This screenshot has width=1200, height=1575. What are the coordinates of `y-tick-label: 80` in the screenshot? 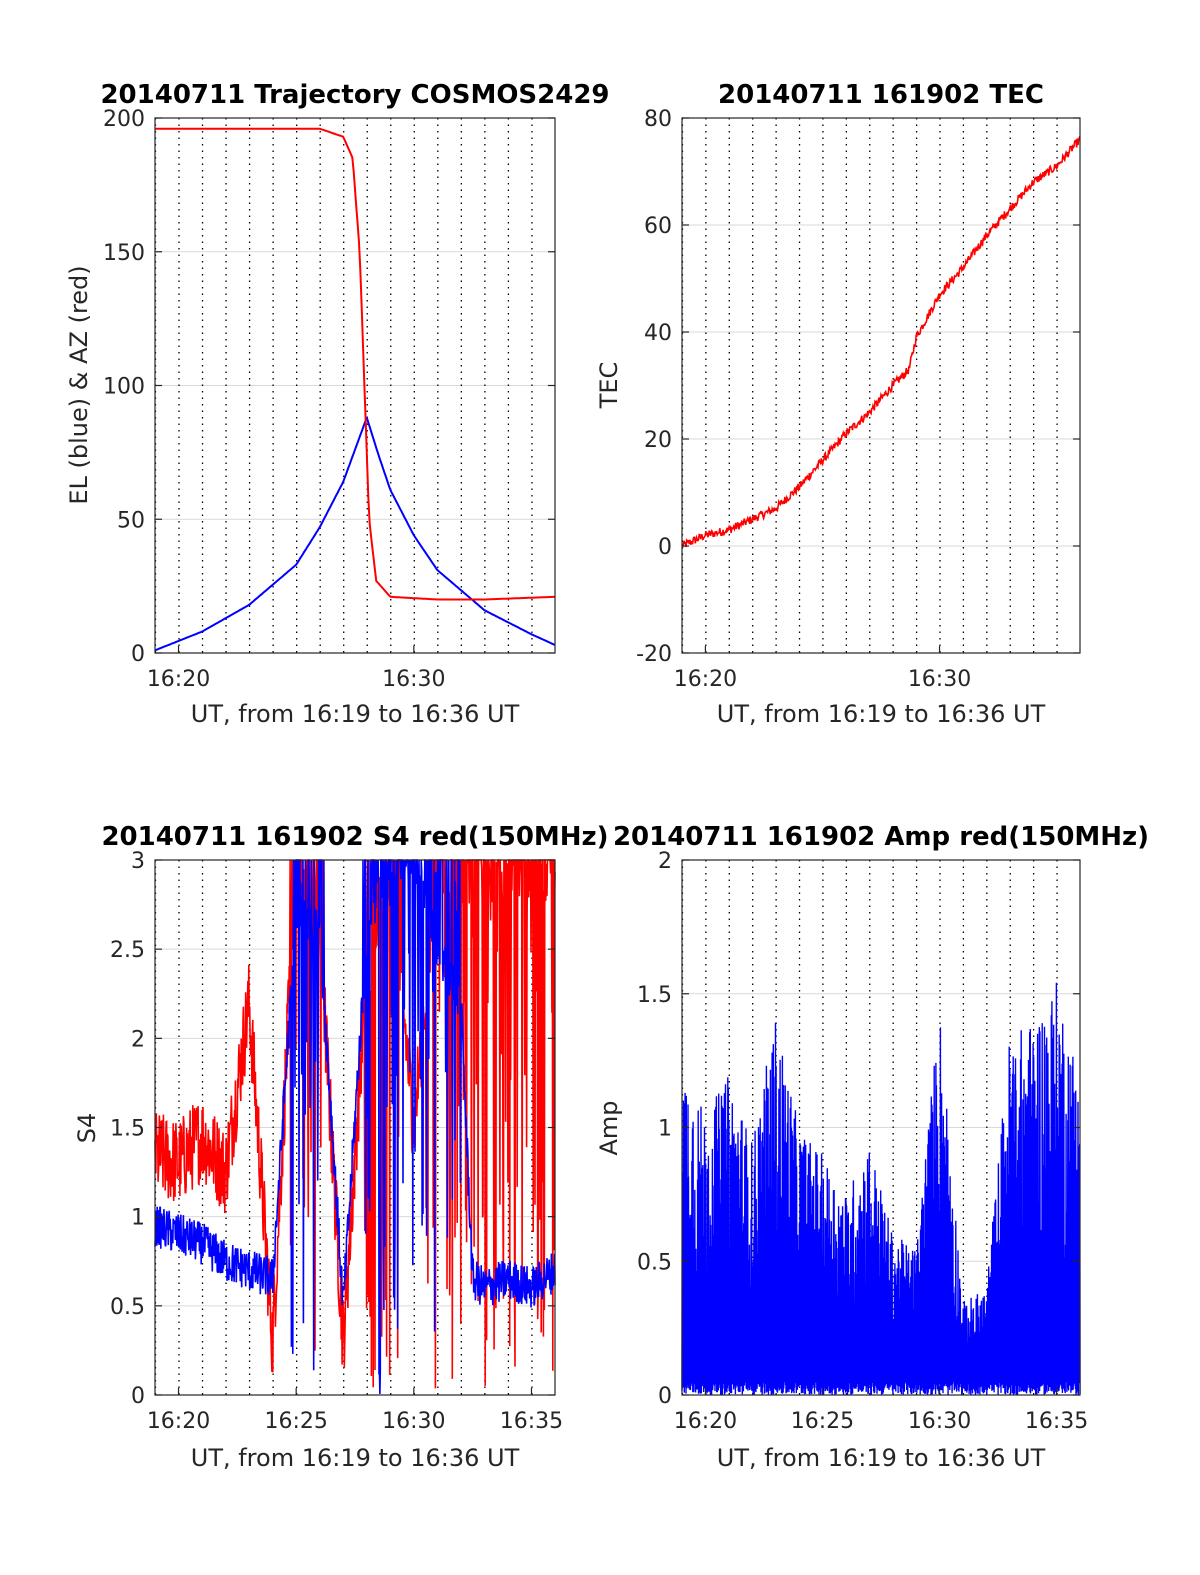 It's located at (658, 119).